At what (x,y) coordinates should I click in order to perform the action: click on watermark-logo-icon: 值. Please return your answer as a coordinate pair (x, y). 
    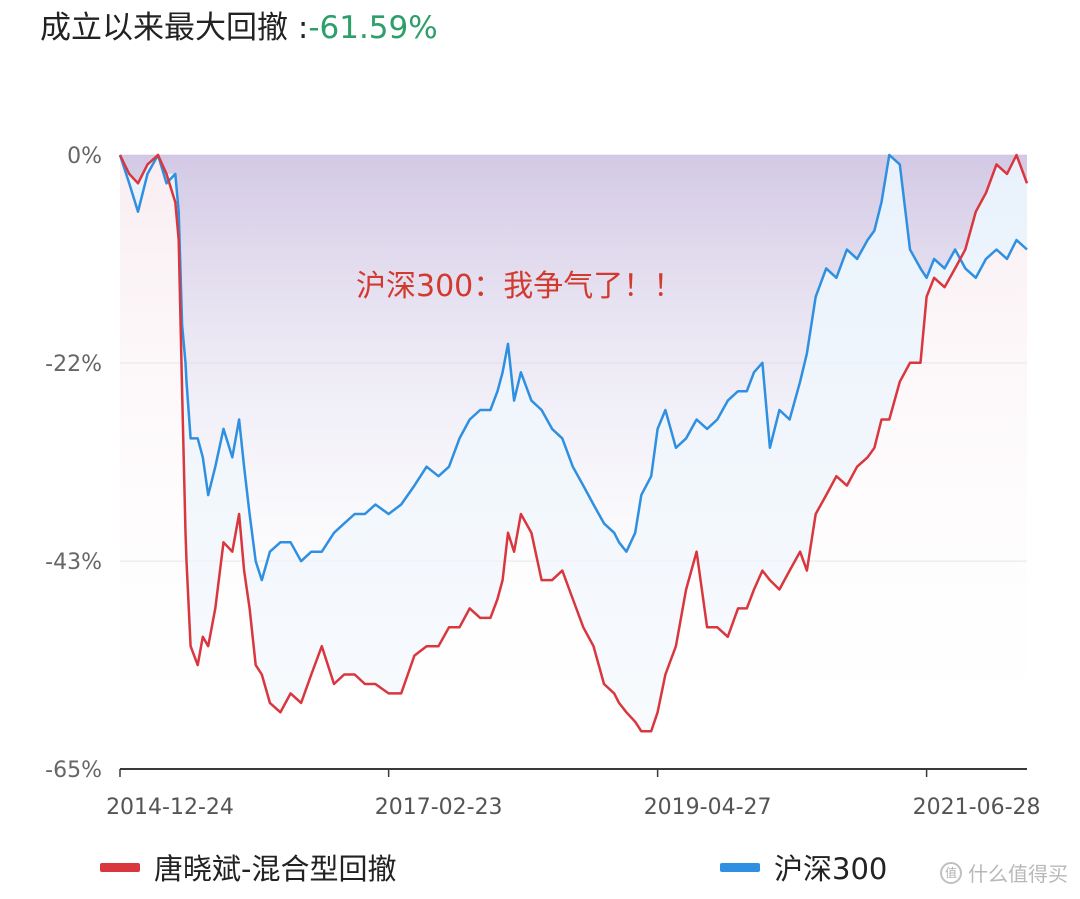
    Looking at the image, I should click on (951, 872).